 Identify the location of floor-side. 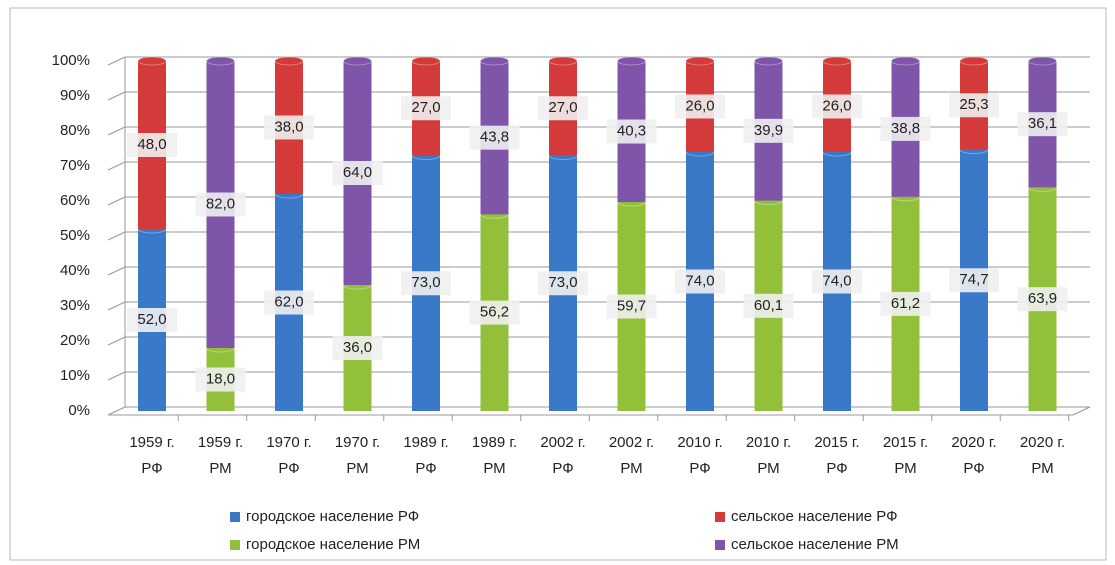
(1081, 411).